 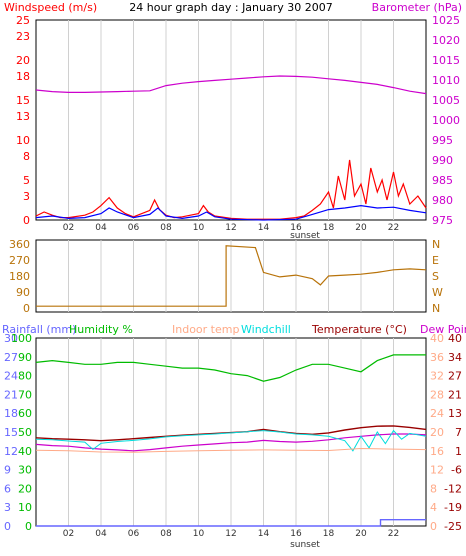 I want to click on barometer-axis-title: Barometer (hPa), so click(x=417, y=7).